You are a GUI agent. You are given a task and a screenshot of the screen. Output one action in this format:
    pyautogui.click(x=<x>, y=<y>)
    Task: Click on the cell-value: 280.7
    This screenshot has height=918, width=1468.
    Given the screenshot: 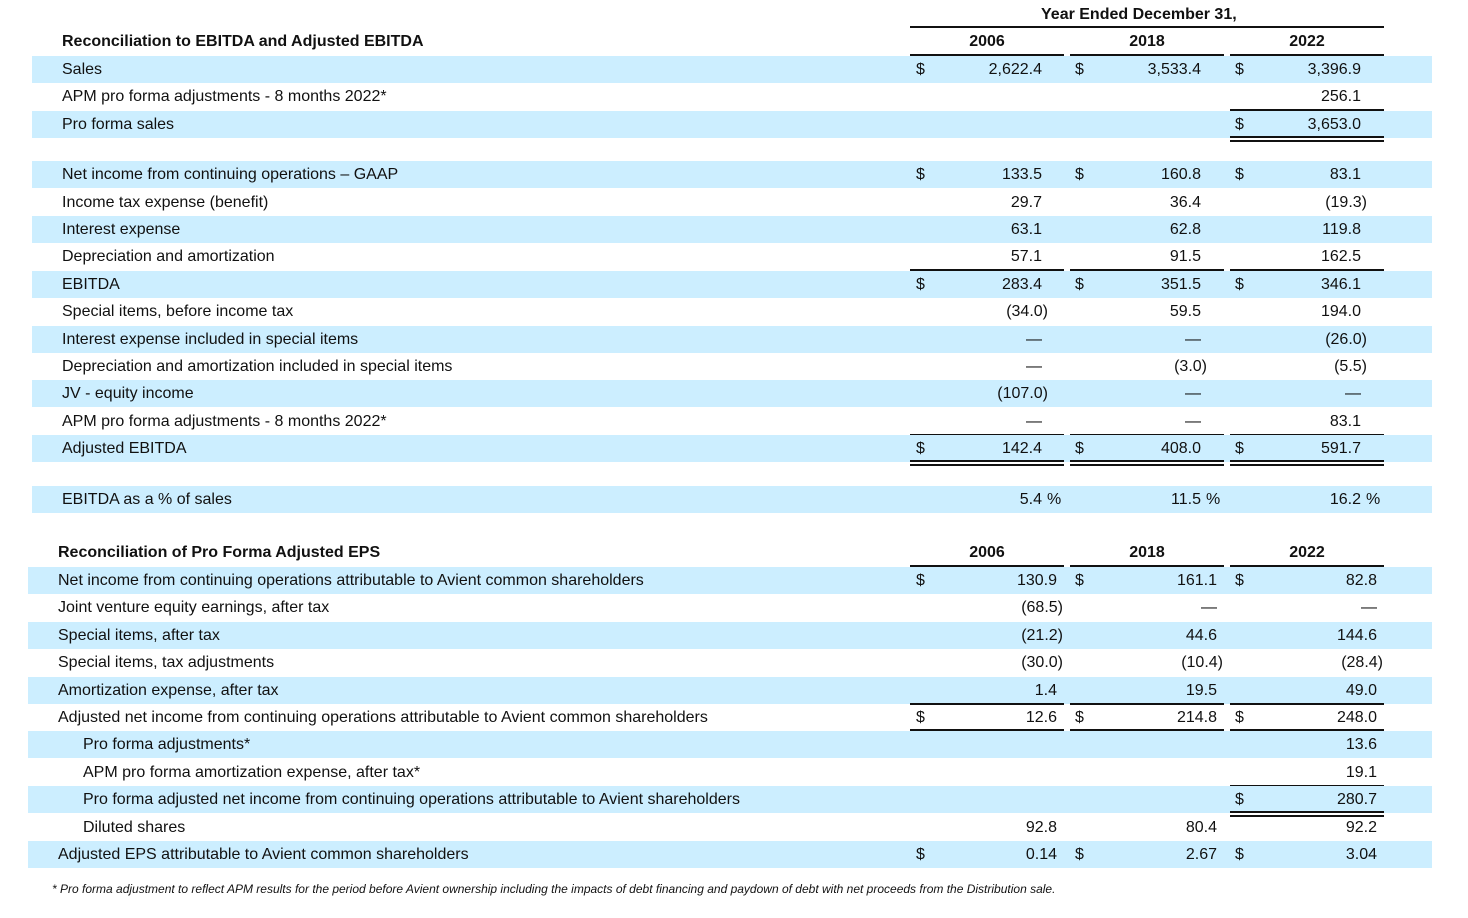 What is the action you would take?
    pyautogui.click(x=1356, y=800)
    